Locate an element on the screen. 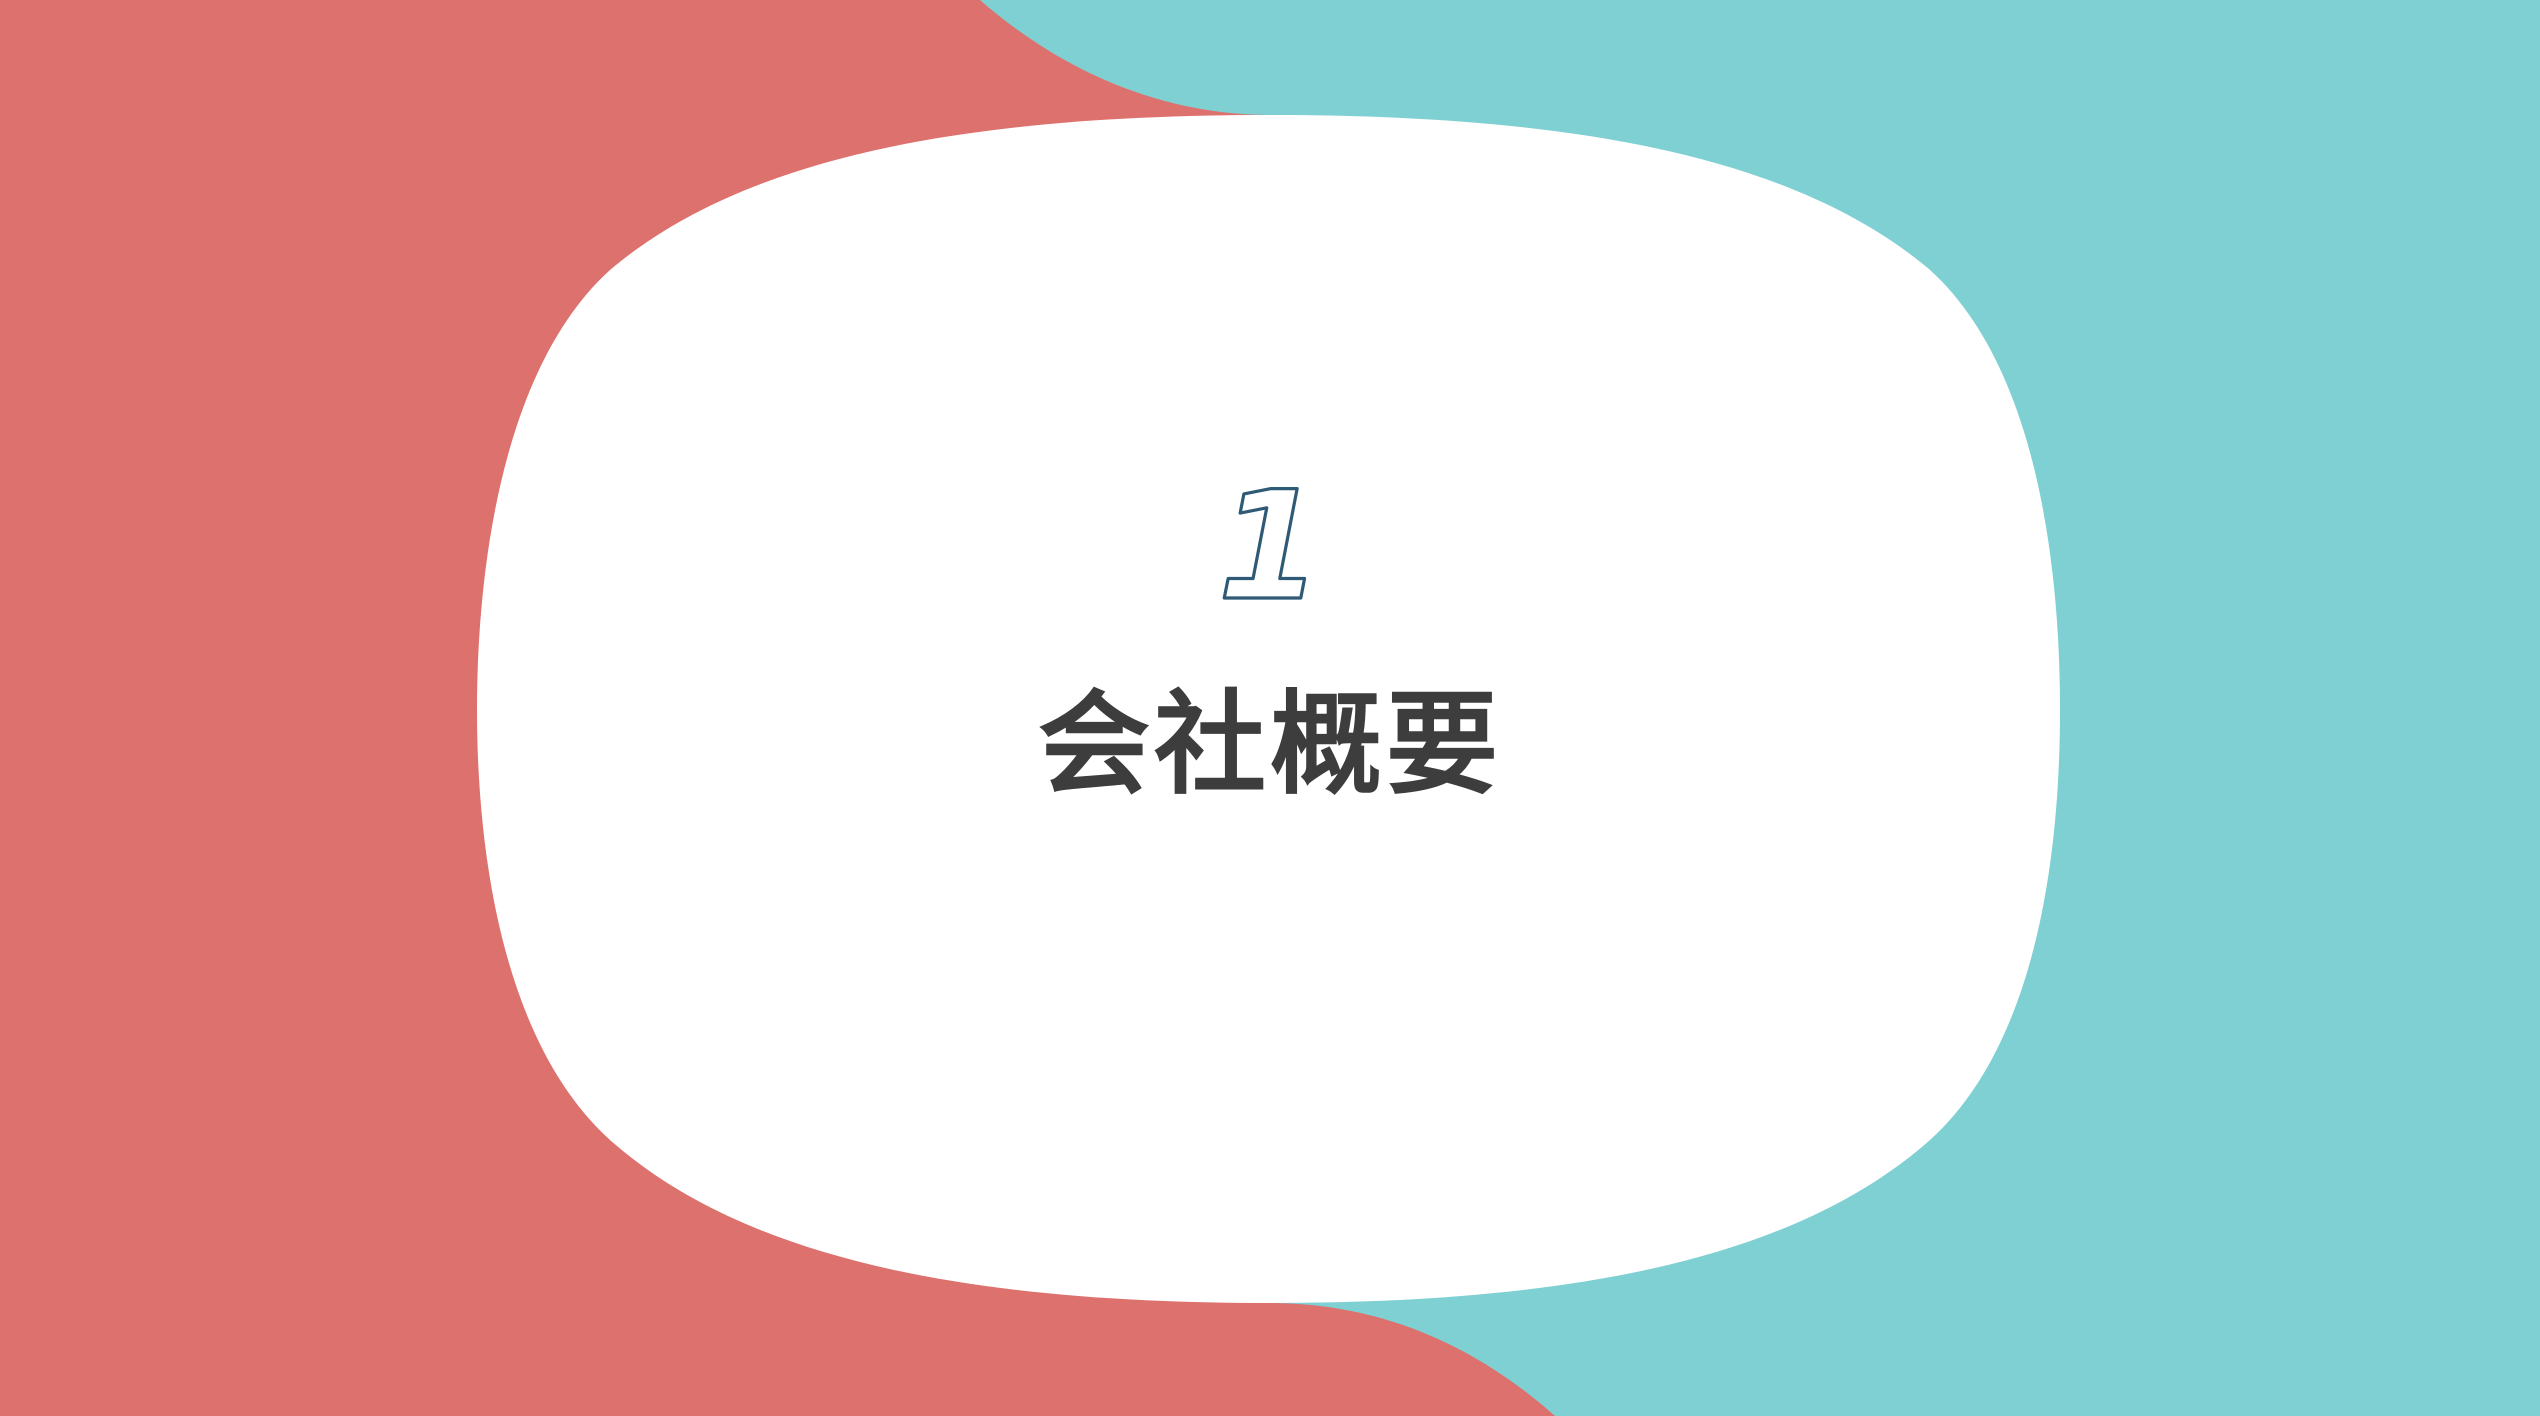  section-number-outline: 1 is located at coordinates (1270, 540).